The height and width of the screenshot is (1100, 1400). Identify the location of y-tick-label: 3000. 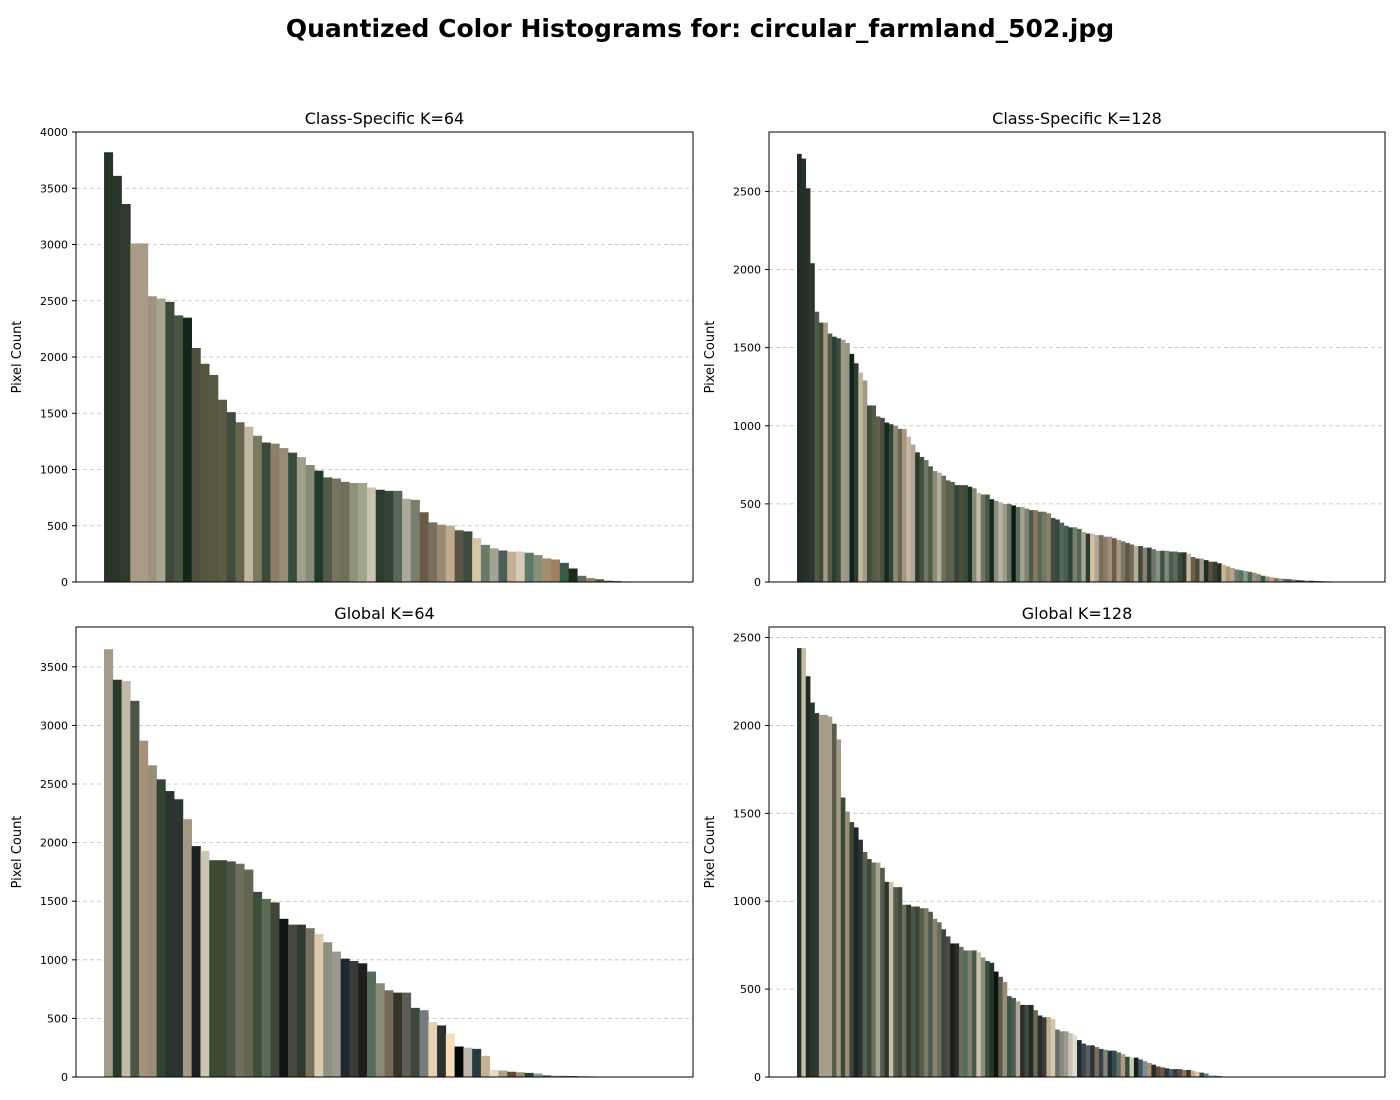
(54, 245).